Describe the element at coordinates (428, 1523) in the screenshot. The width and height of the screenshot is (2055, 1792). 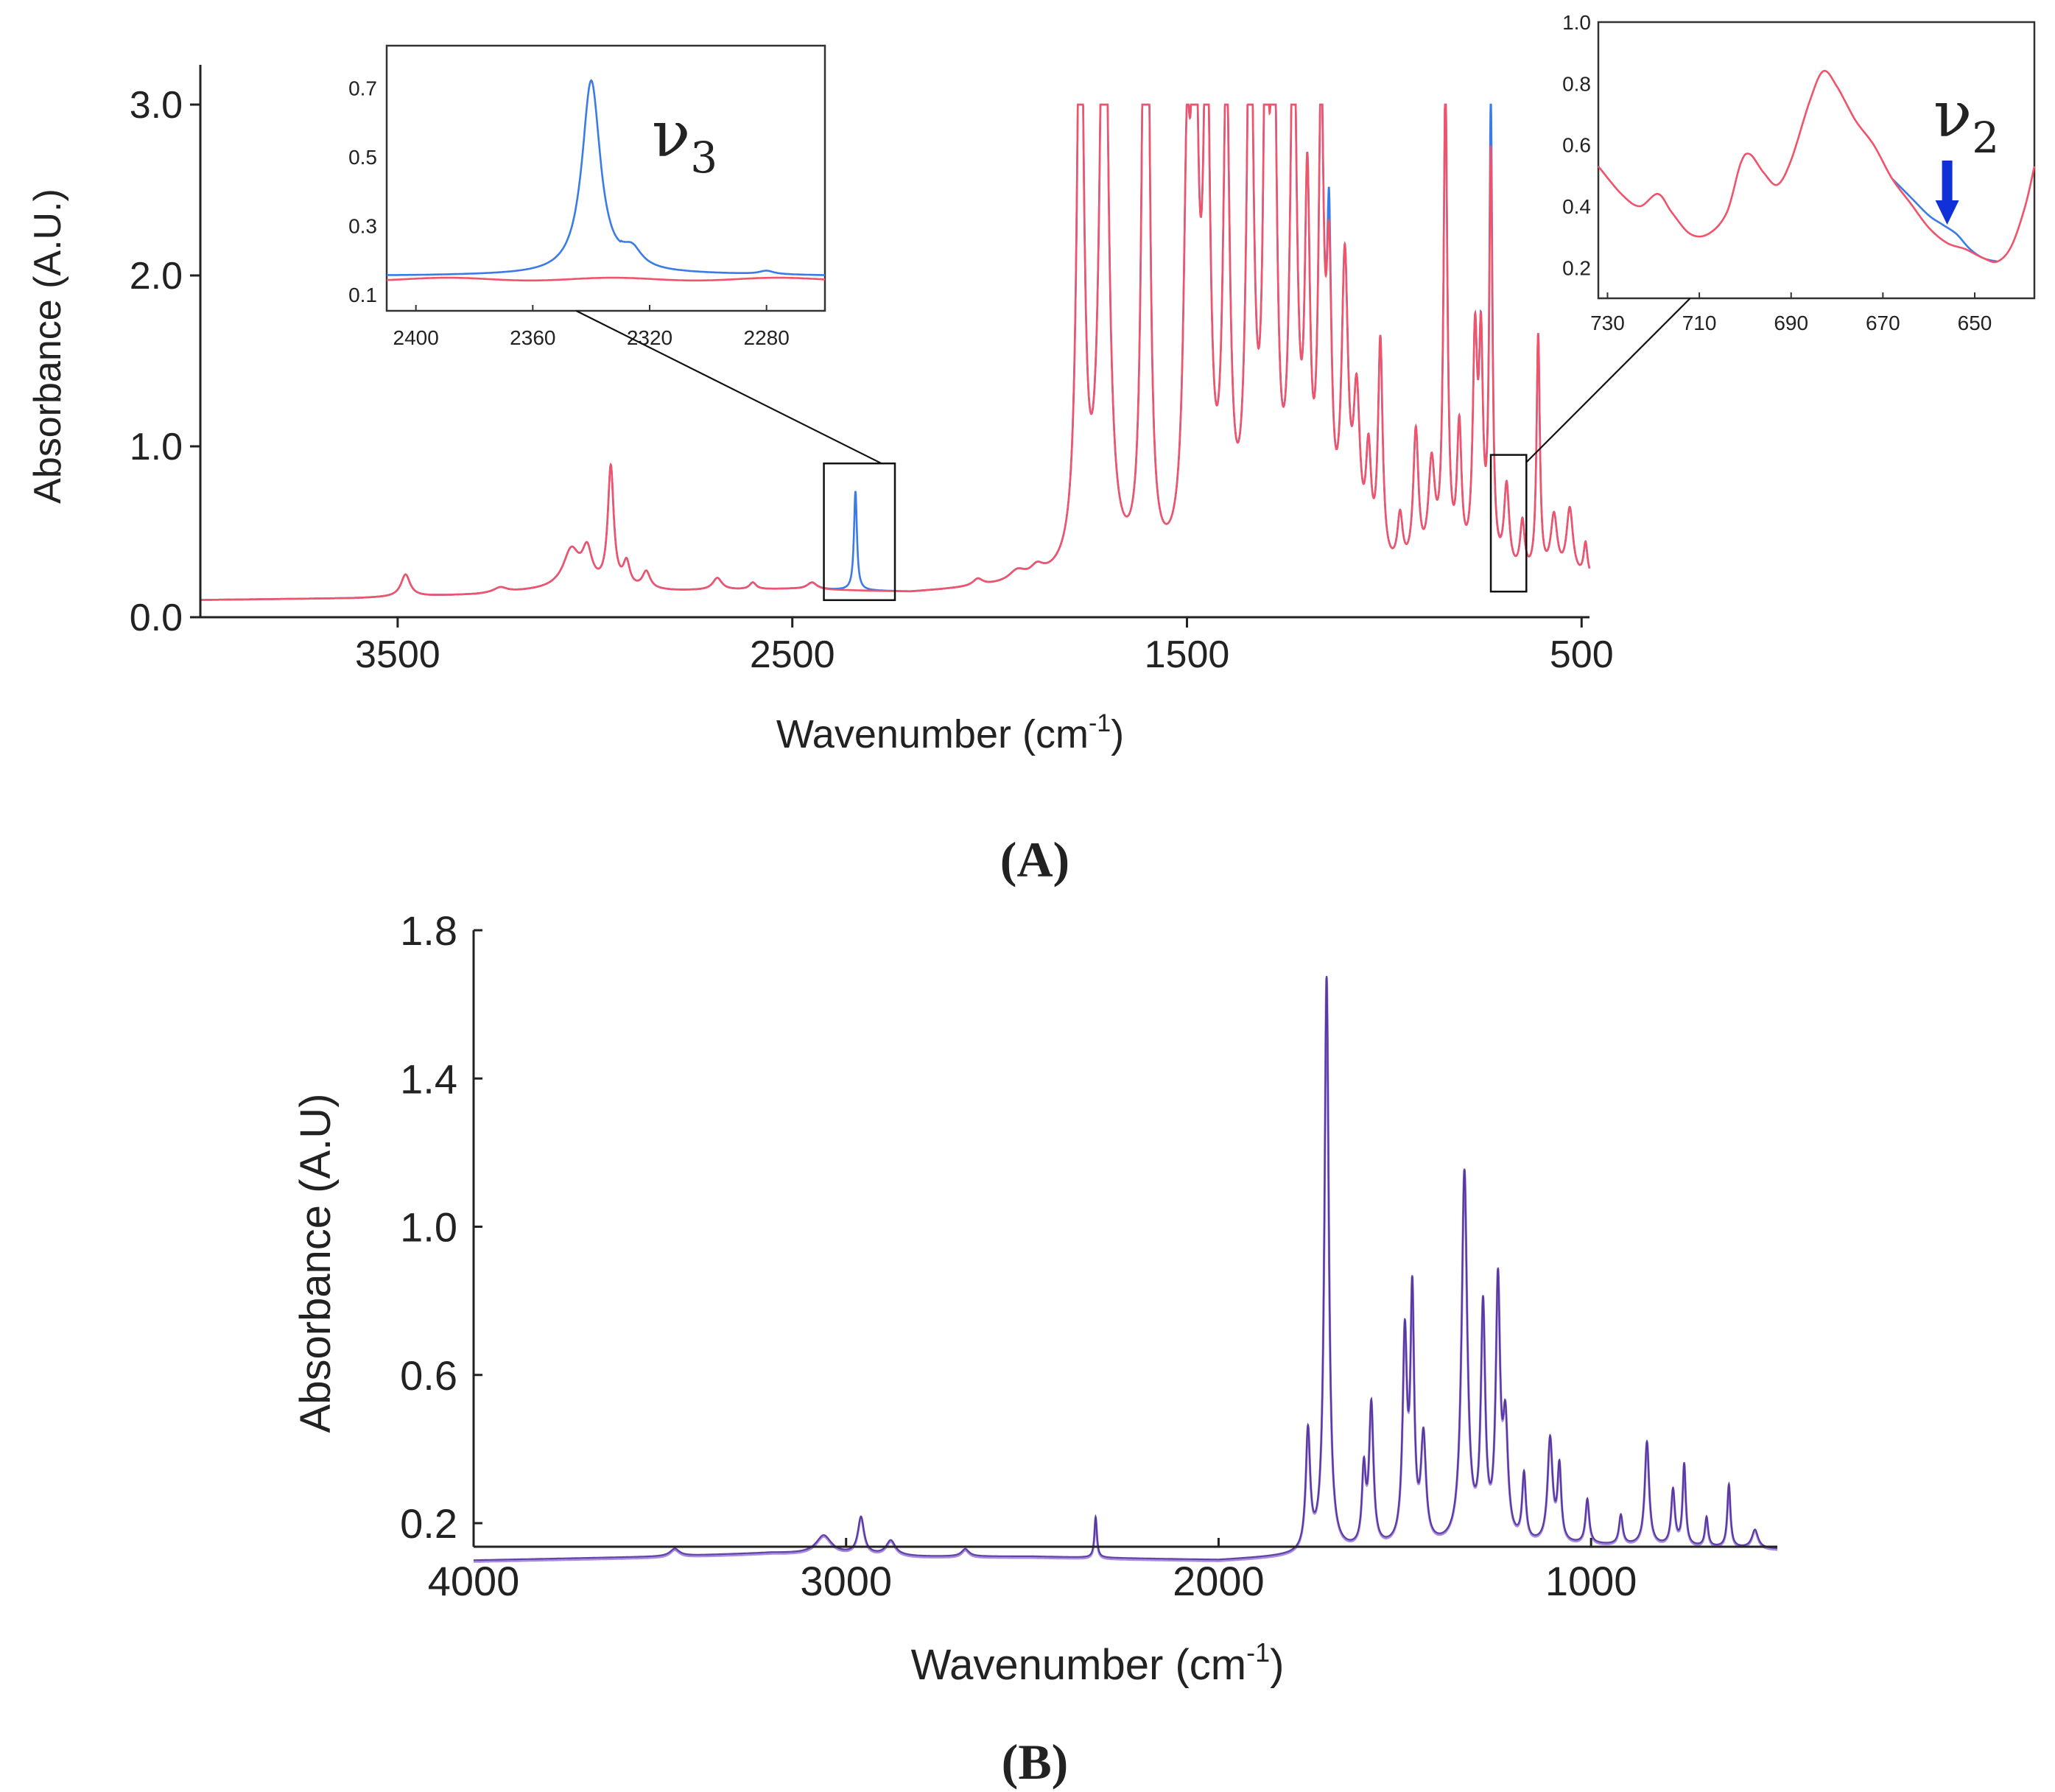
I see `panel-b-y-tick-label: 0.2` at that location.